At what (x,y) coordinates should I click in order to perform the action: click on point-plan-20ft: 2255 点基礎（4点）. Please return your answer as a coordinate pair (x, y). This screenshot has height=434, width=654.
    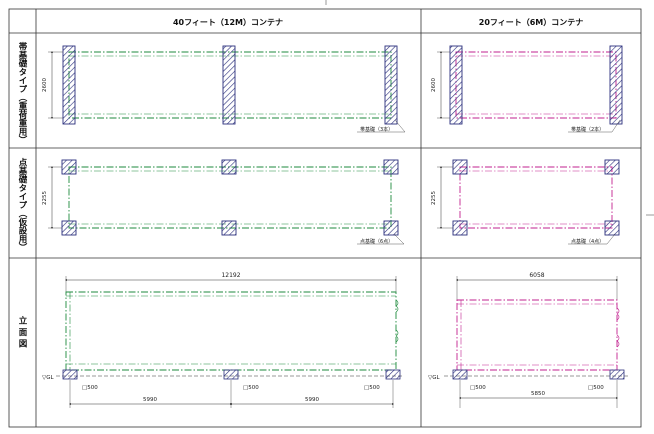
    Looking at the image, I should click on (525, 202).